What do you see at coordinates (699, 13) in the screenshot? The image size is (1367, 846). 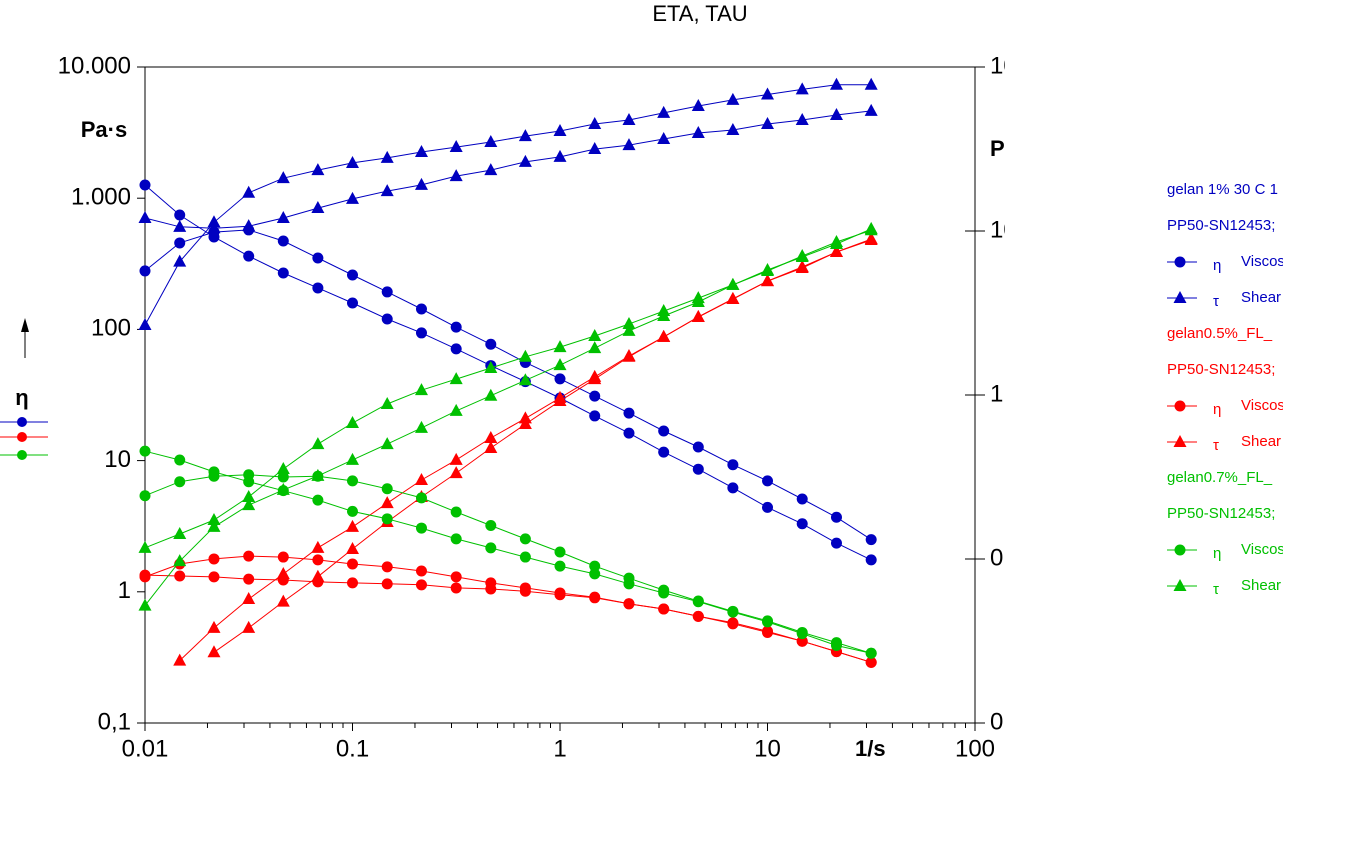 I see `chart-title: ETA, TAU` at bounding box center [699, 13].